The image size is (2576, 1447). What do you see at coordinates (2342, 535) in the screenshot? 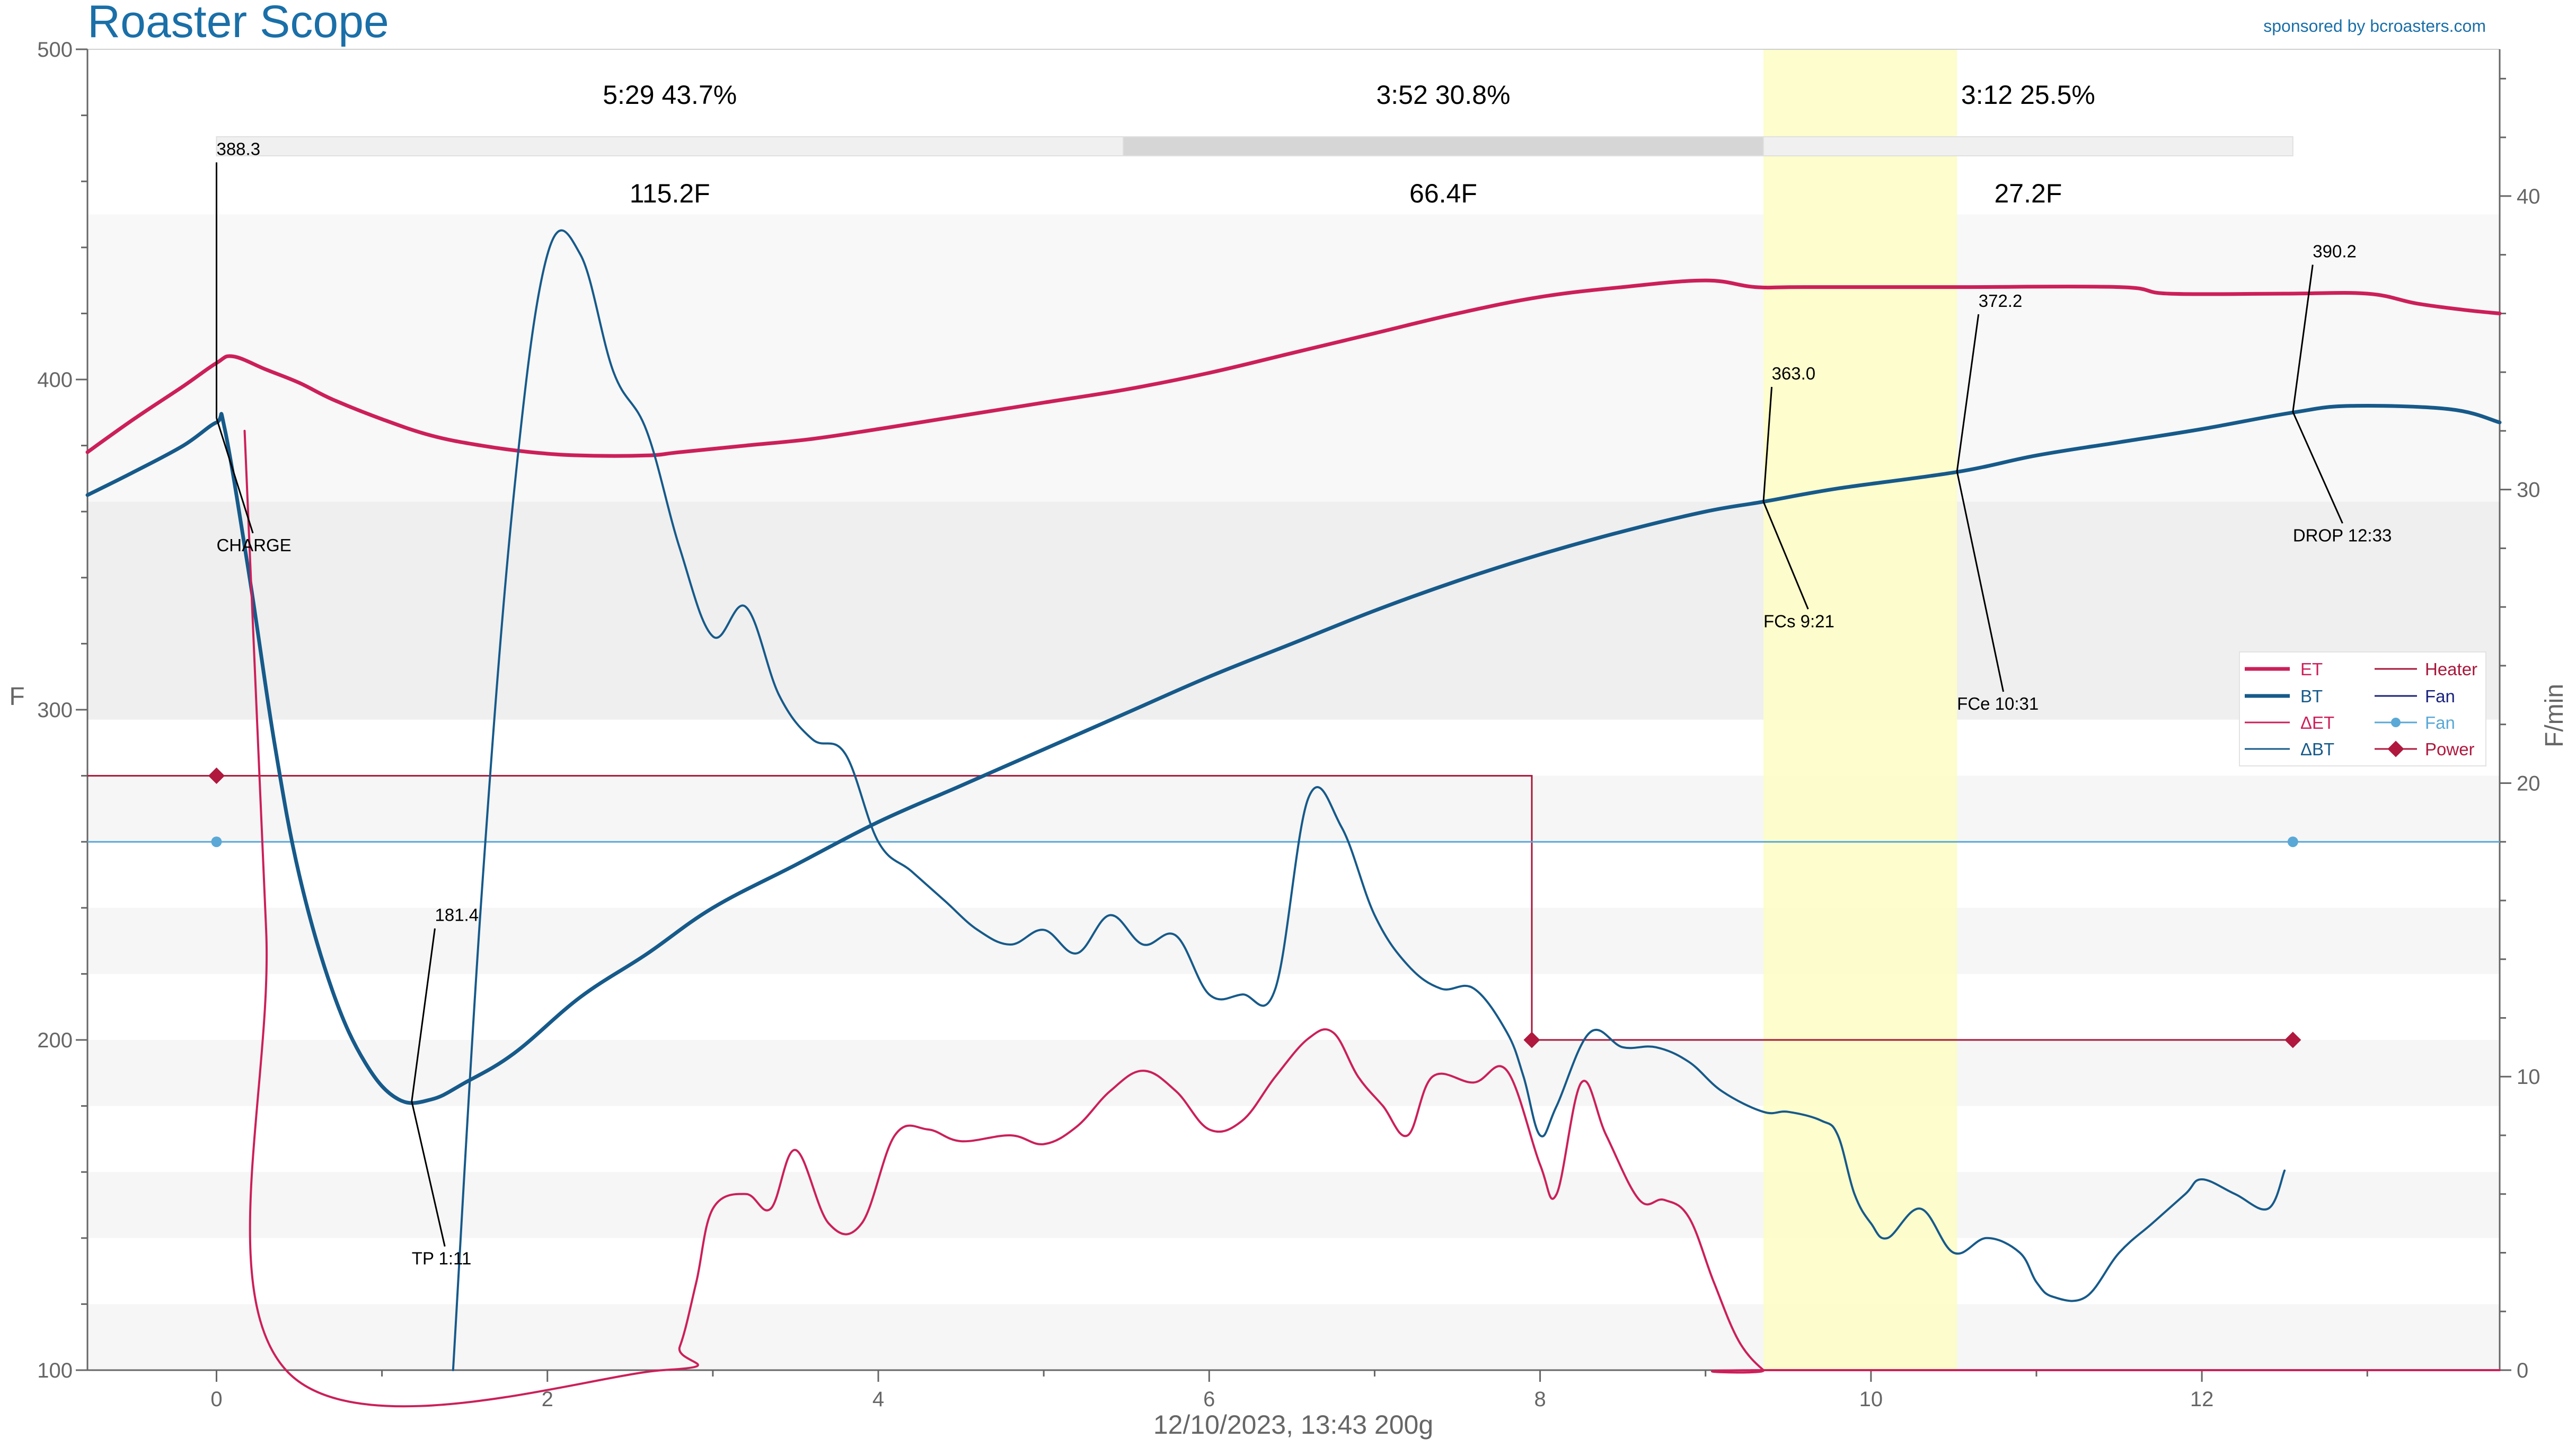
I see `event-name-label: DROP 12:33` at bounding box center [2342, 535].